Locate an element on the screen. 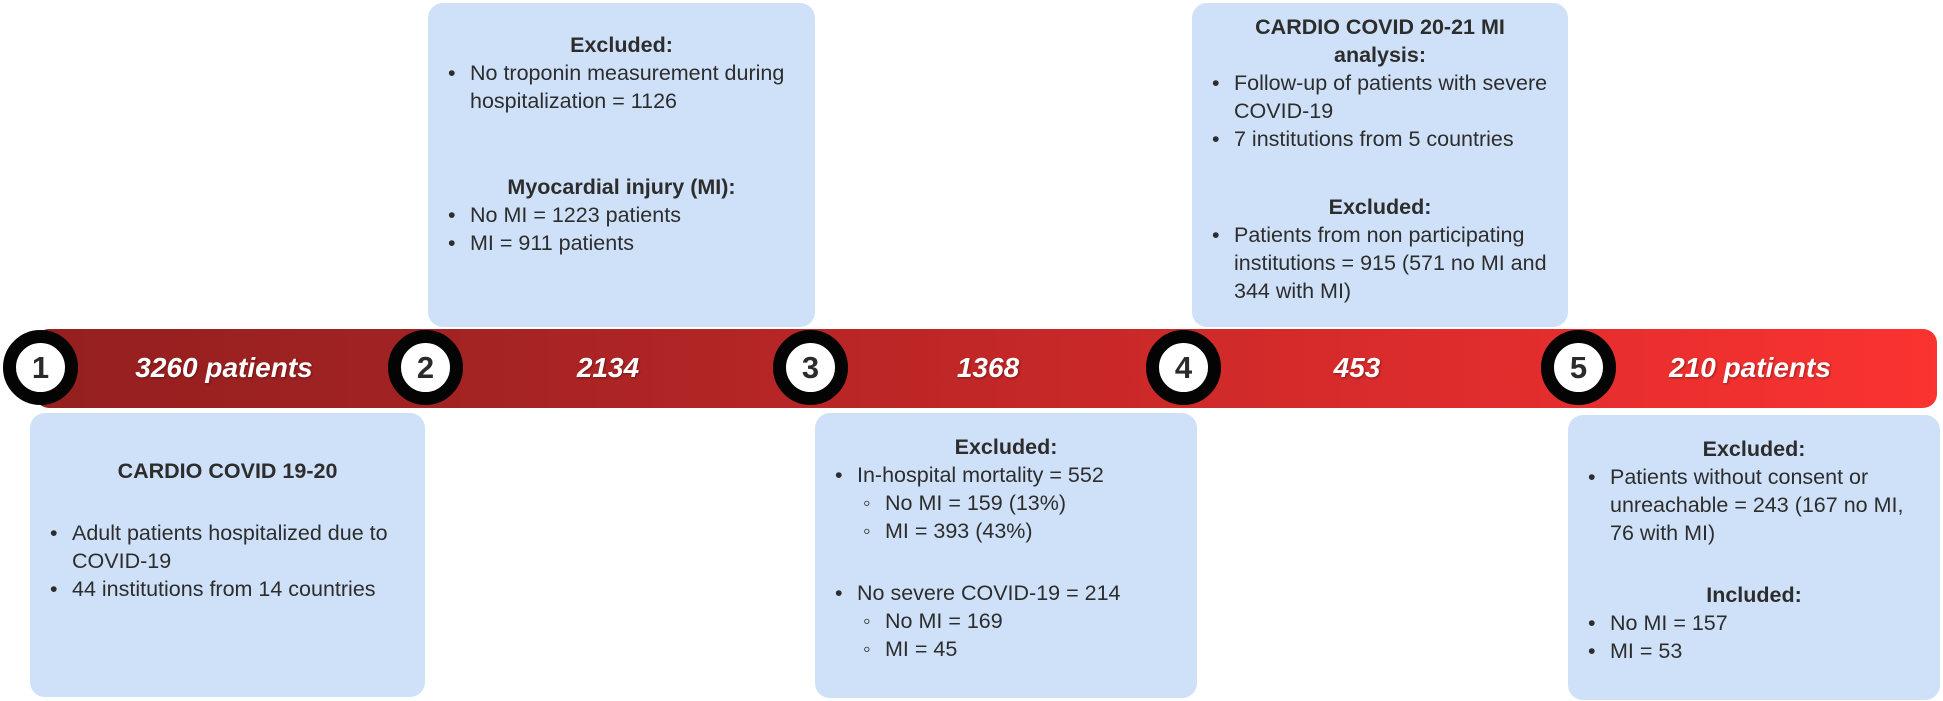  stage-circle-3: 3 is located at coordinates (810, 367).